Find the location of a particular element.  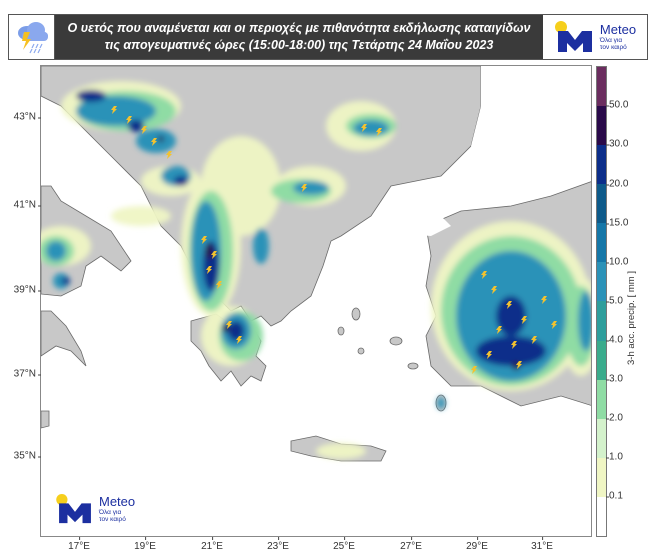

colorbar-tick: 1.0 is located at coordinates (614, 457).